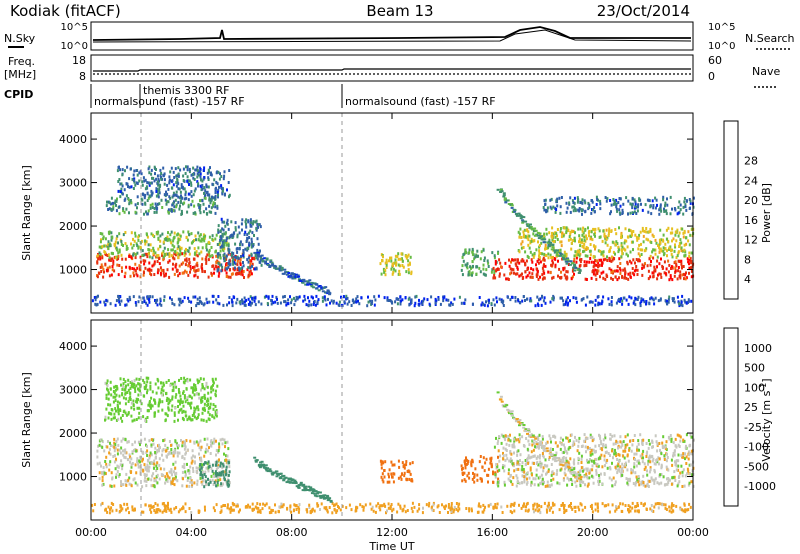  Describe the element at coordinates (731, 417) in the screenshot. I see `velocity-colorbar-frame` at that location.